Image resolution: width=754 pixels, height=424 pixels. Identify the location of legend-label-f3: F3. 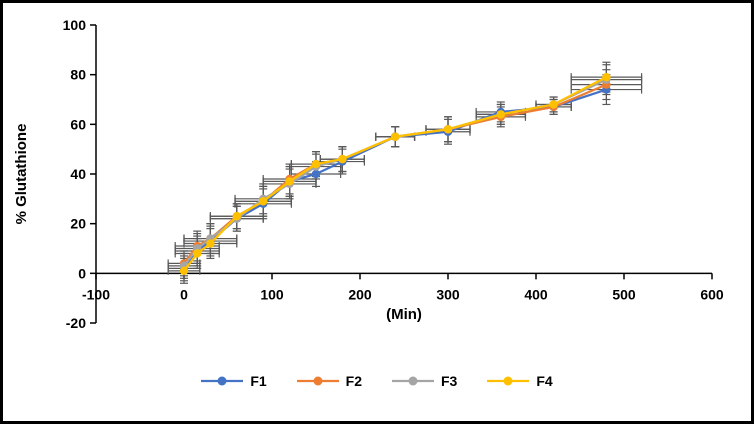
(449, 381).